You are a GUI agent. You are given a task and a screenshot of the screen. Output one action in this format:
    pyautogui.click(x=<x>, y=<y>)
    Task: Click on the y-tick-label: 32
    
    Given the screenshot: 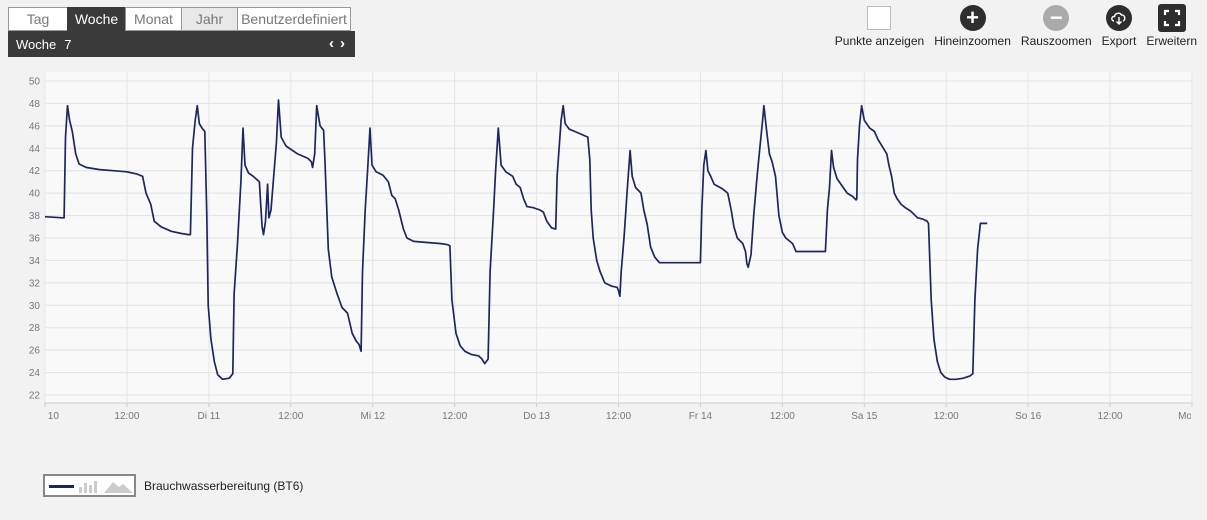 What is the action you would take?
    pyautogui.click(x=35, y=283)
    